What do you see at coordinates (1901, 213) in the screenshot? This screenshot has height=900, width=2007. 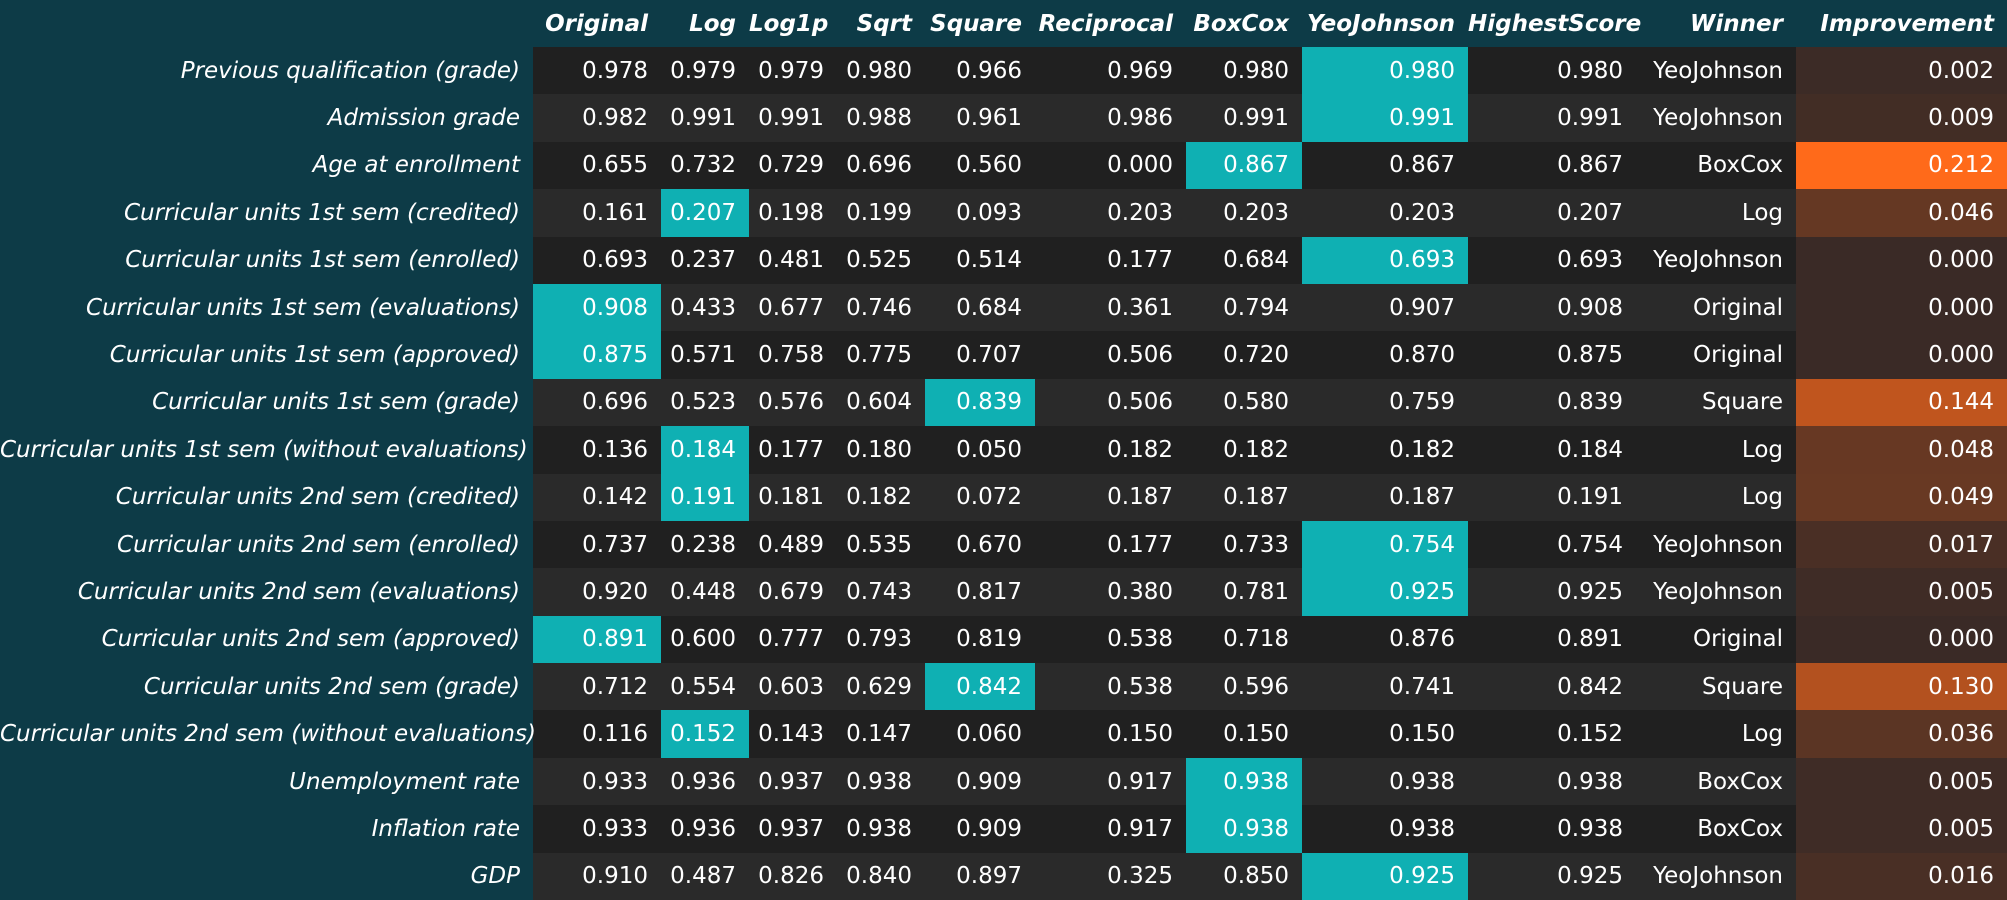 I see `improvement-cell: 0.046` at bounding box center [1901, 213].